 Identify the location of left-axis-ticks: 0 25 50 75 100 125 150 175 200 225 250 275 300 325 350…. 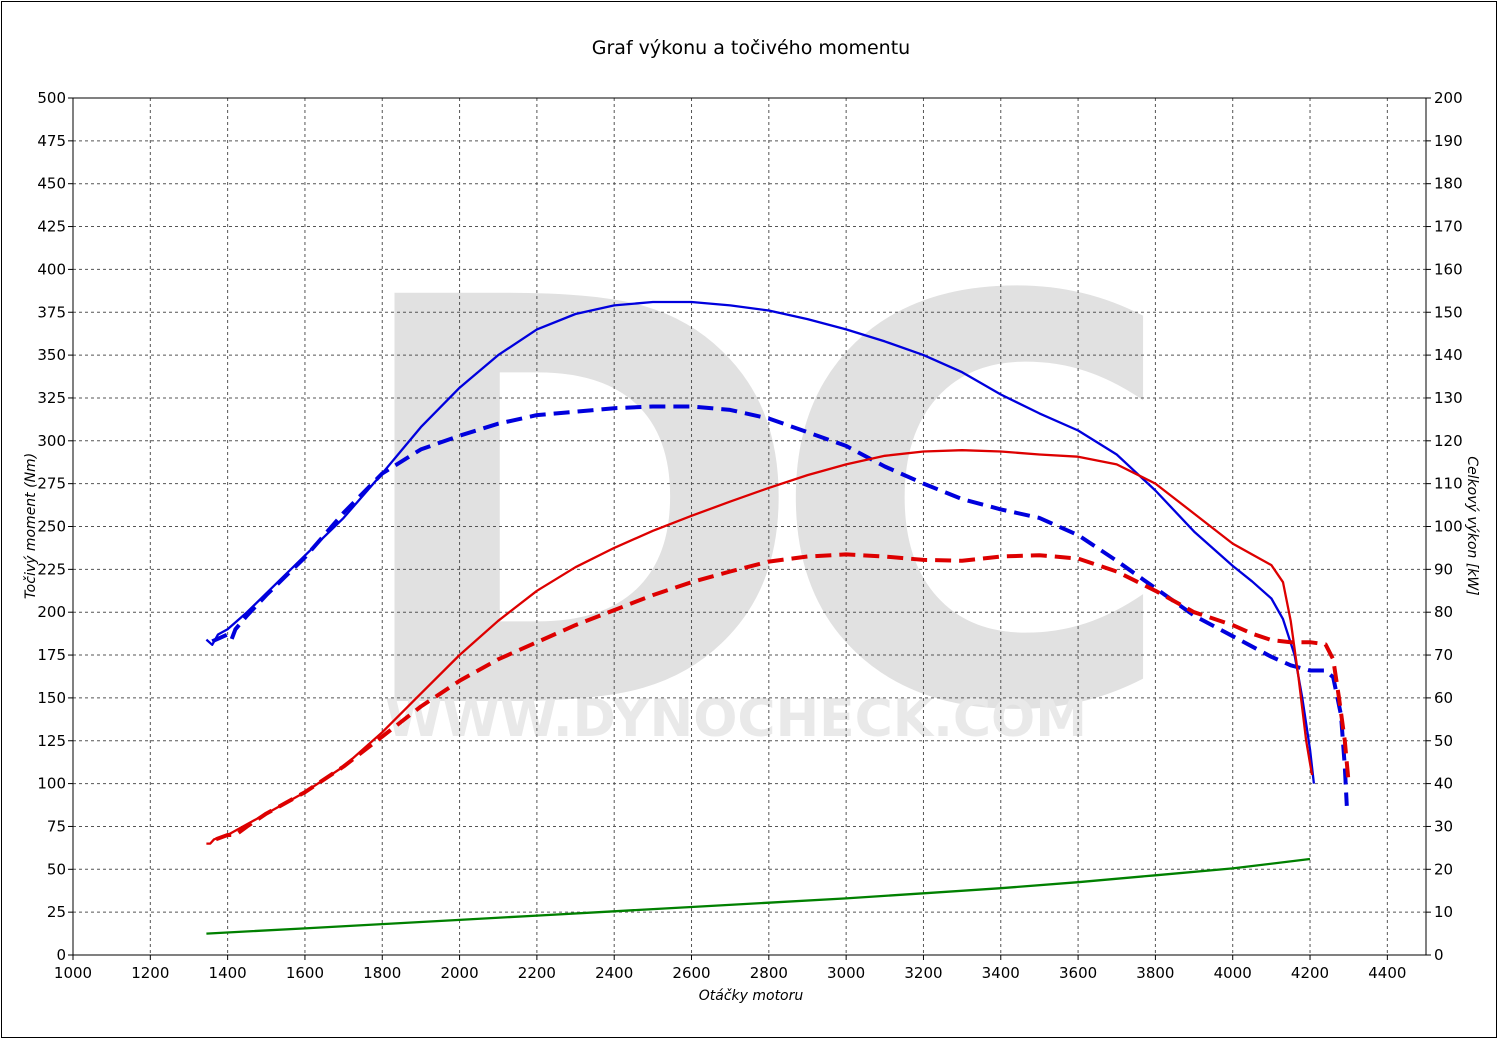
(55, 526).